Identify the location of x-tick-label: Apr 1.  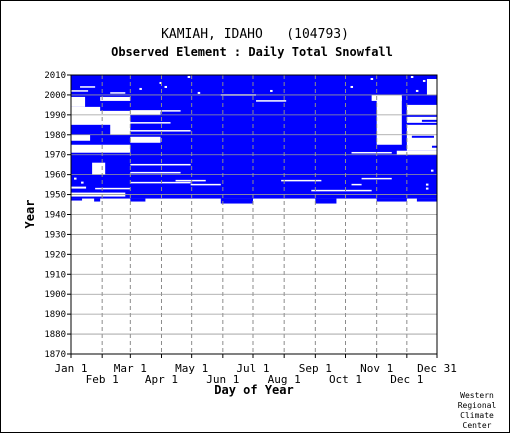
(161, 379).